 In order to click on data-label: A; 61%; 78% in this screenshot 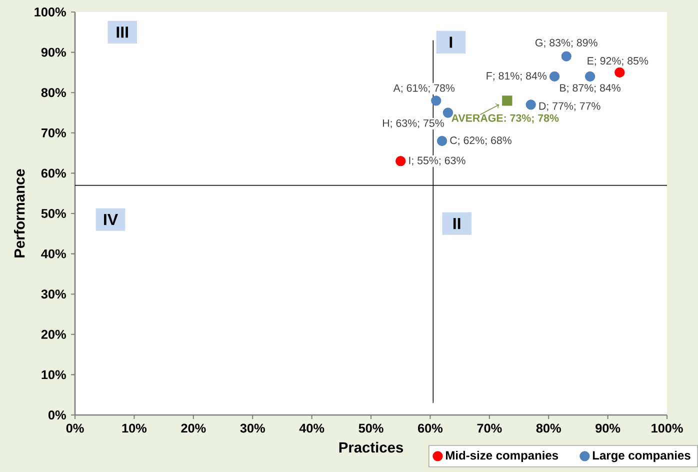, I will do `click(424, 89)`.